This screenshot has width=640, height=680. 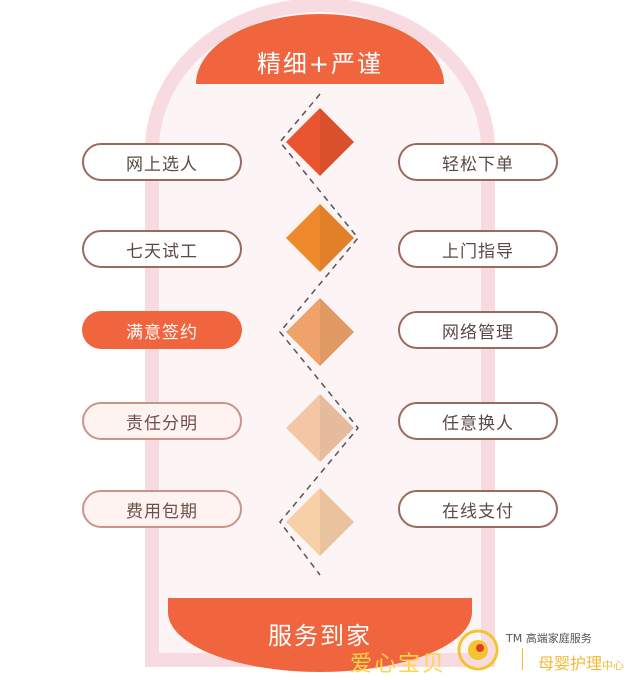 What do you see at coordinates (320, 49) in the screenshot?
I see `top-banner-shape` at bounding box center [320, 49].